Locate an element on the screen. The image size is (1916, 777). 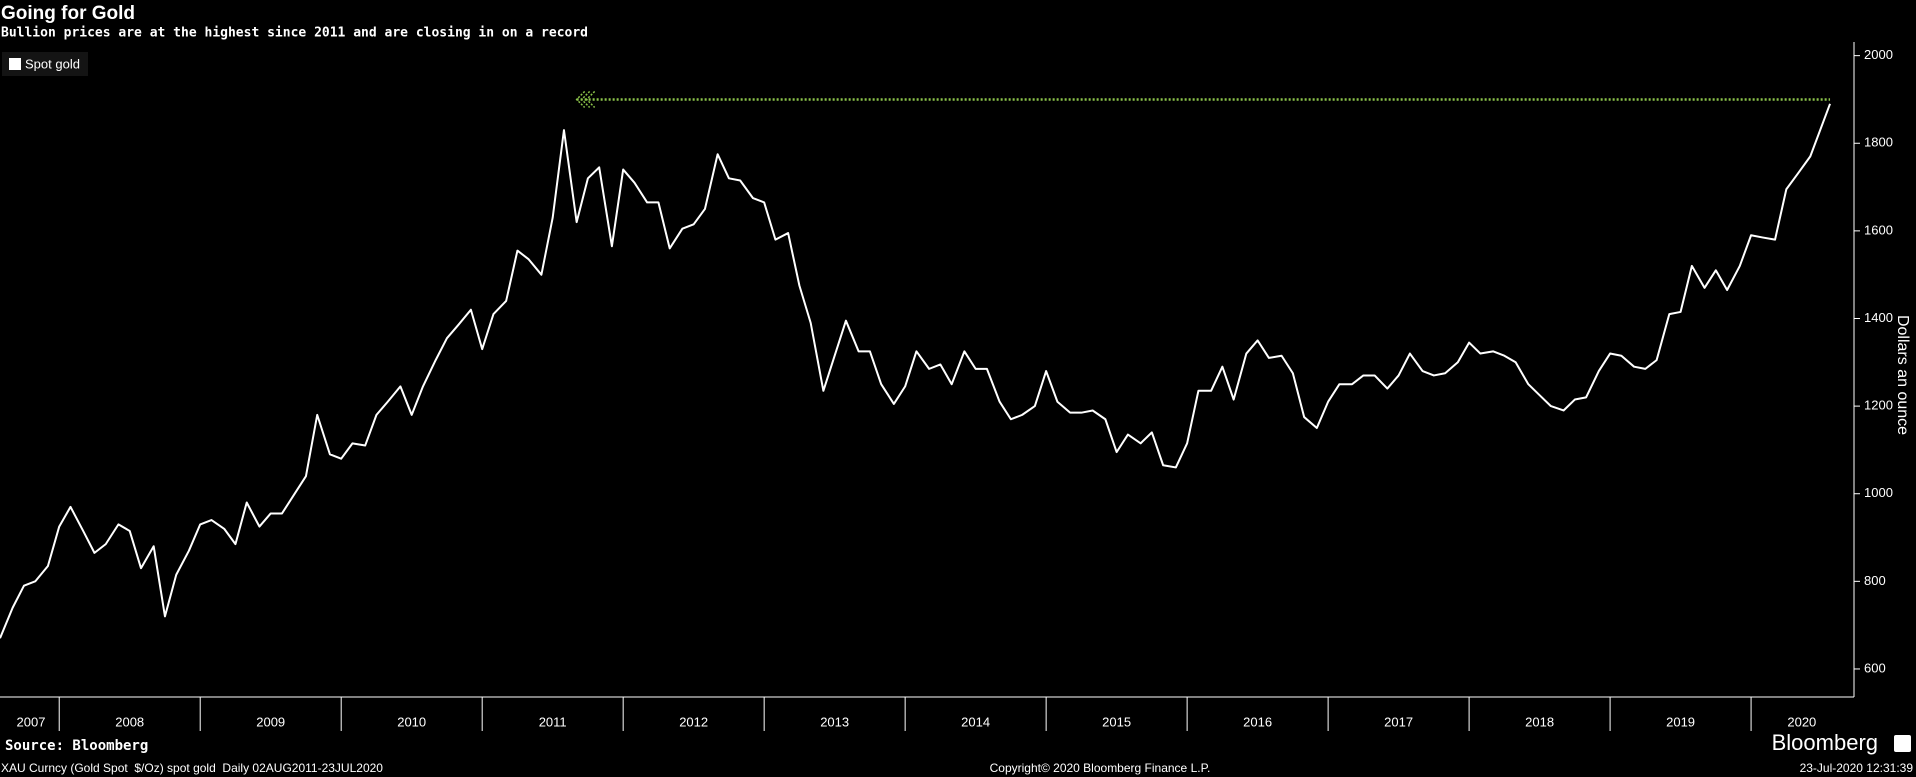
copyright: Copyright© 2020 Bloomberg Finance L.P. is located at coordinates (1100, 768).